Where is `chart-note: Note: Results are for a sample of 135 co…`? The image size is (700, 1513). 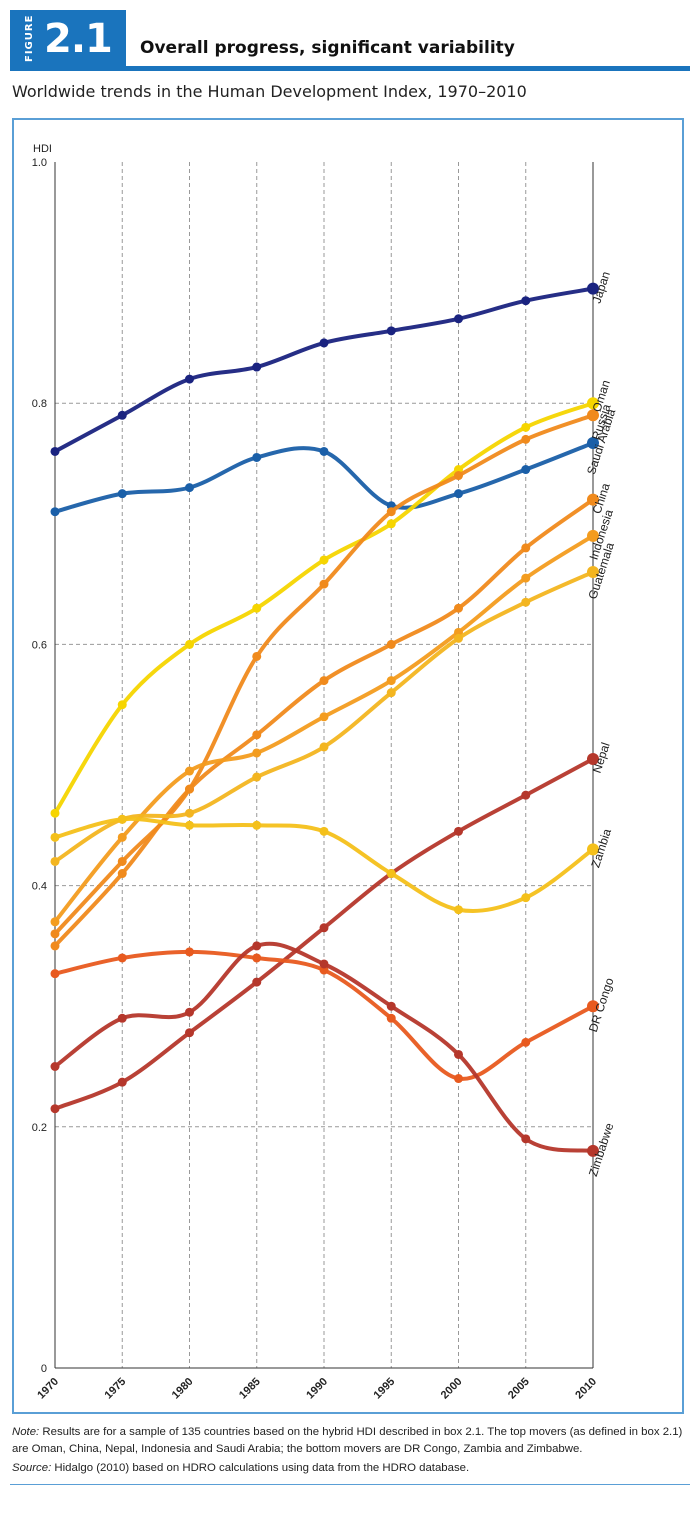 chart-note: Note: Results are for a sample of 135 co… is located at coordinates (350, 1441).